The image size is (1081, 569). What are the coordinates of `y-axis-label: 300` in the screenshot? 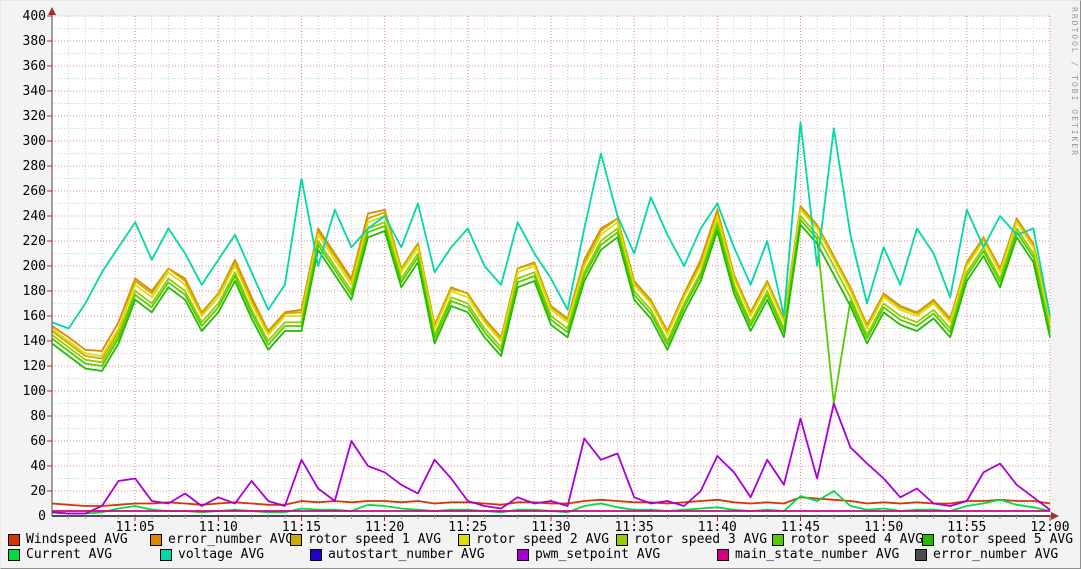 It's located at (34, 141).